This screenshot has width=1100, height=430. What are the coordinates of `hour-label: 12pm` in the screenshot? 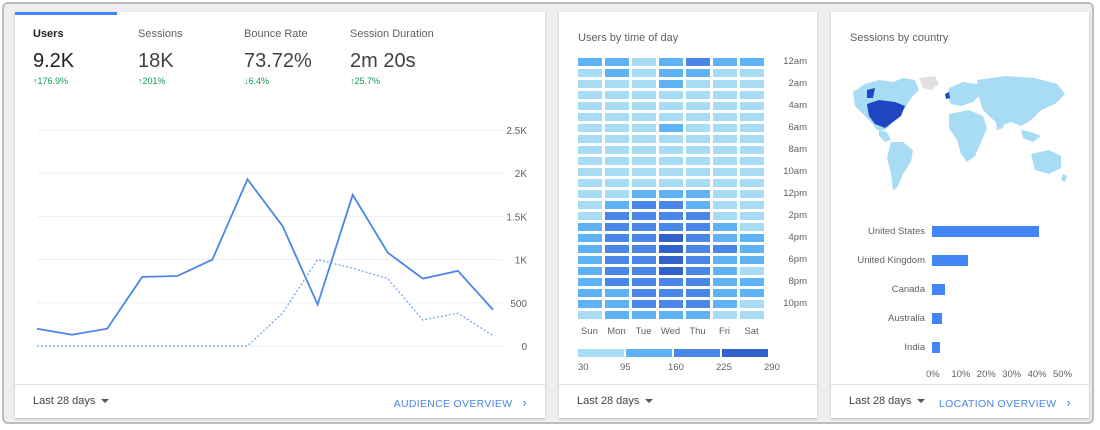 It's located at (795, 193).